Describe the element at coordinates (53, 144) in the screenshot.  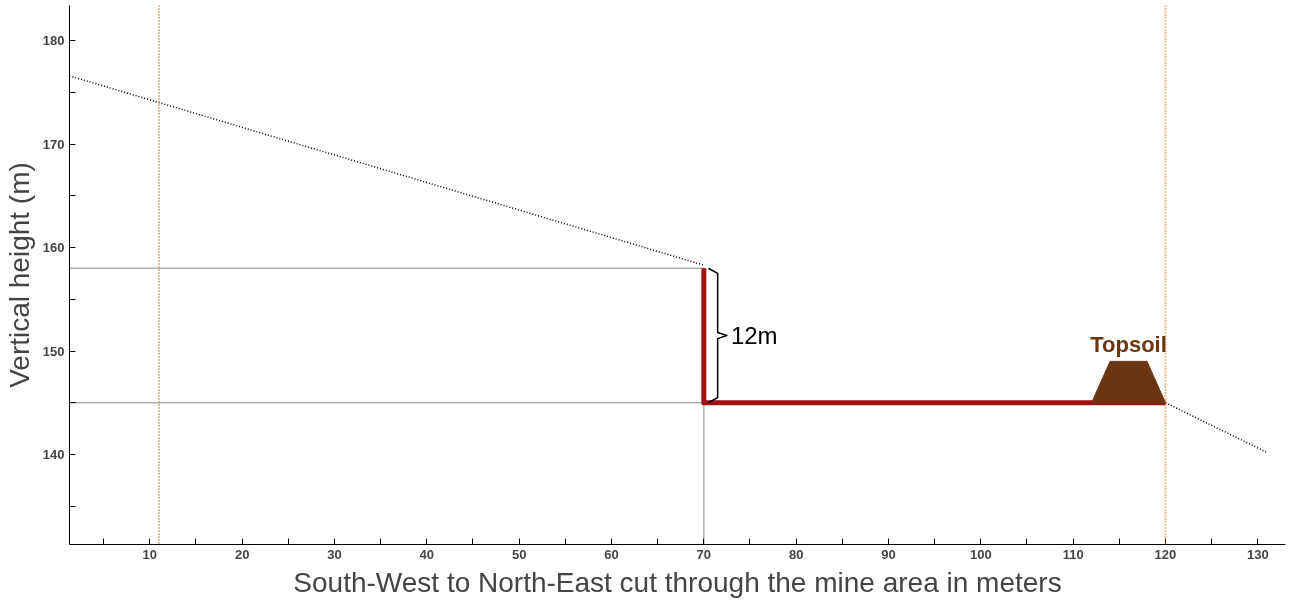
I see `y-tick-label: 170` at that location.